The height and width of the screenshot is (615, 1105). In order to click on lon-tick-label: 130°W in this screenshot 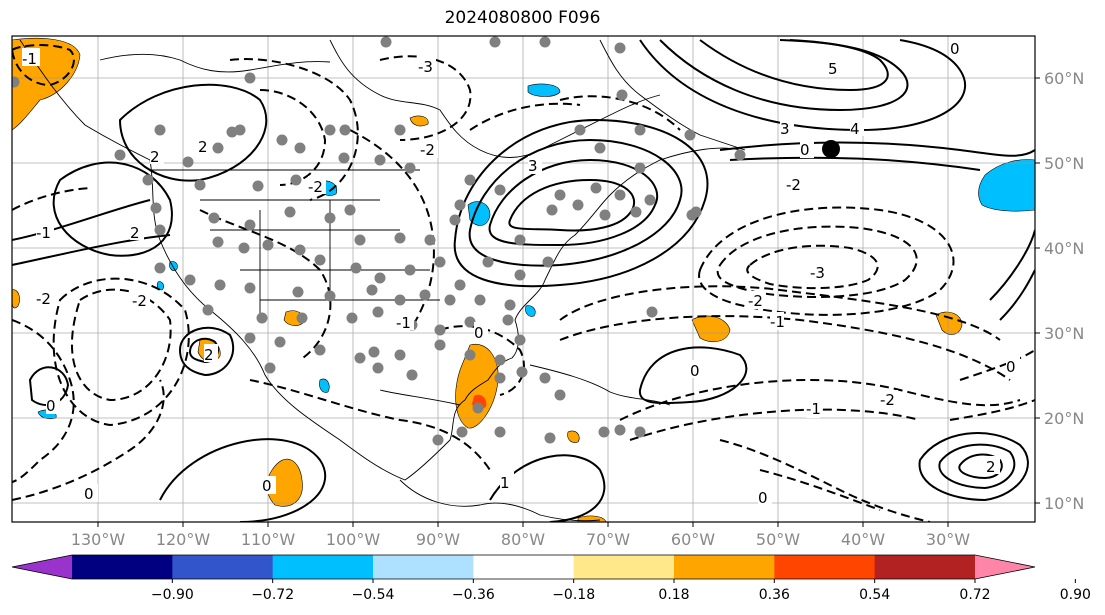, I will do `click(98, 539)`.